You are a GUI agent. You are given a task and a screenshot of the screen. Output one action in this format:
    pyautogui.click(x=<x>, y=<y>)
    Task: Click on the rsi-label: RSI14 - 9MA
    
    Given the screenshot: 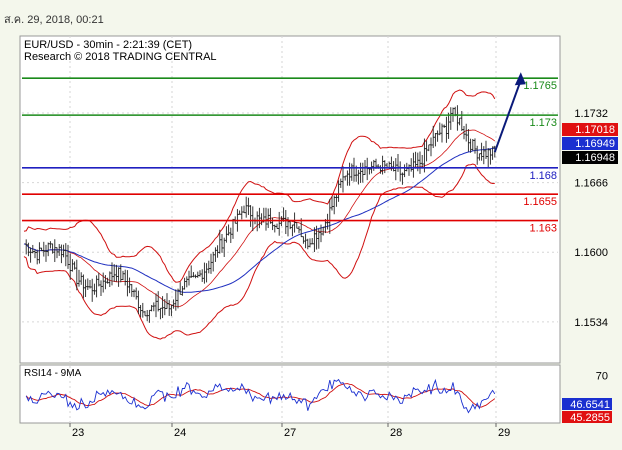 What is the action you would take?
    pyautogui.click(x=53, y=373)
    